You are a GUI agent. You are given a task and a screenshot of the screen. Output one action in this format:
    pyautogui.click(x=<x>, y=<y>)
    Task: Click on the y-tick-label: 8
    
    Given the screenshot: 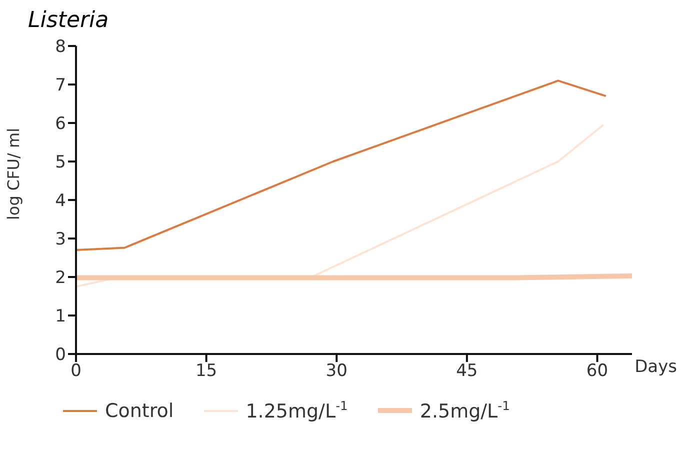 What is the action you would take?
    pyautogui.click(x=60, y=47)
    